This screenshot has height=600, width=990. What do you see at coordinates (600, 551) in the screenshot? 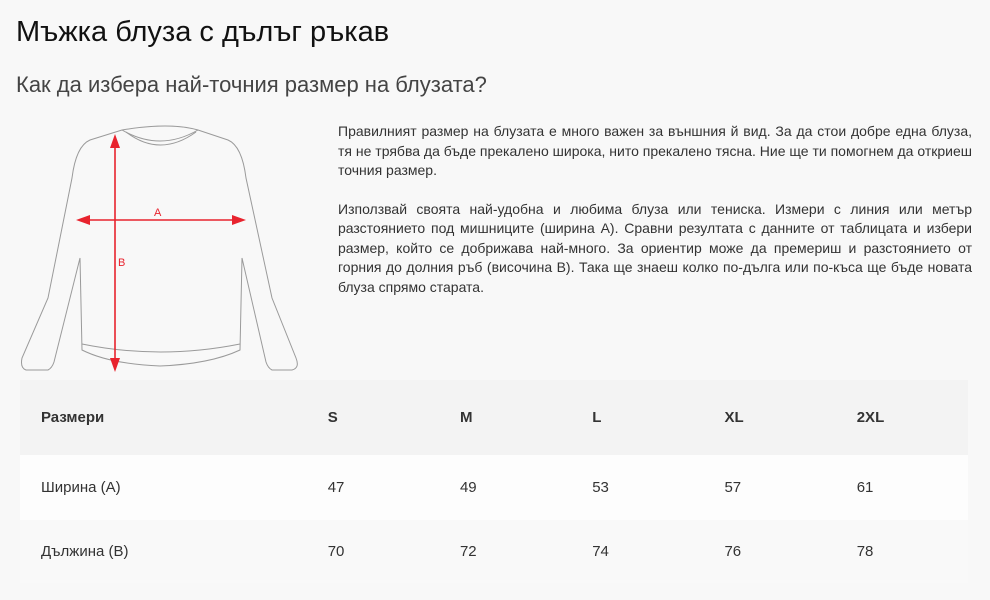
I see `table-cell: 74` at bounding box center [600, 551].